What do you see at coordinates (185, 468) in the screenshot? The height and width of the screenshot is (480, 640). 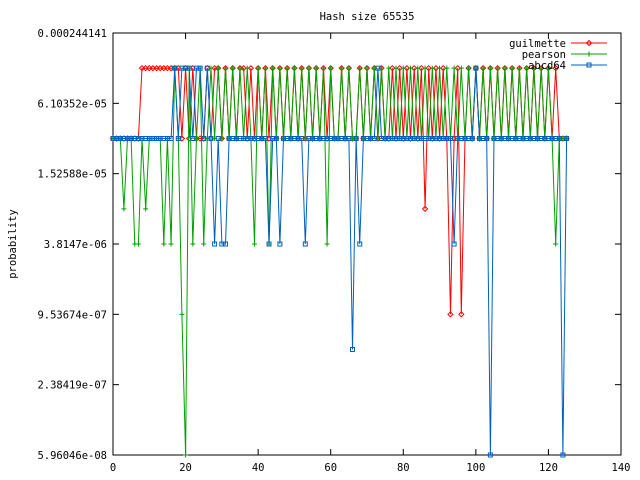 I see `x-tick-label: 20` at bounding box center [185, 468].